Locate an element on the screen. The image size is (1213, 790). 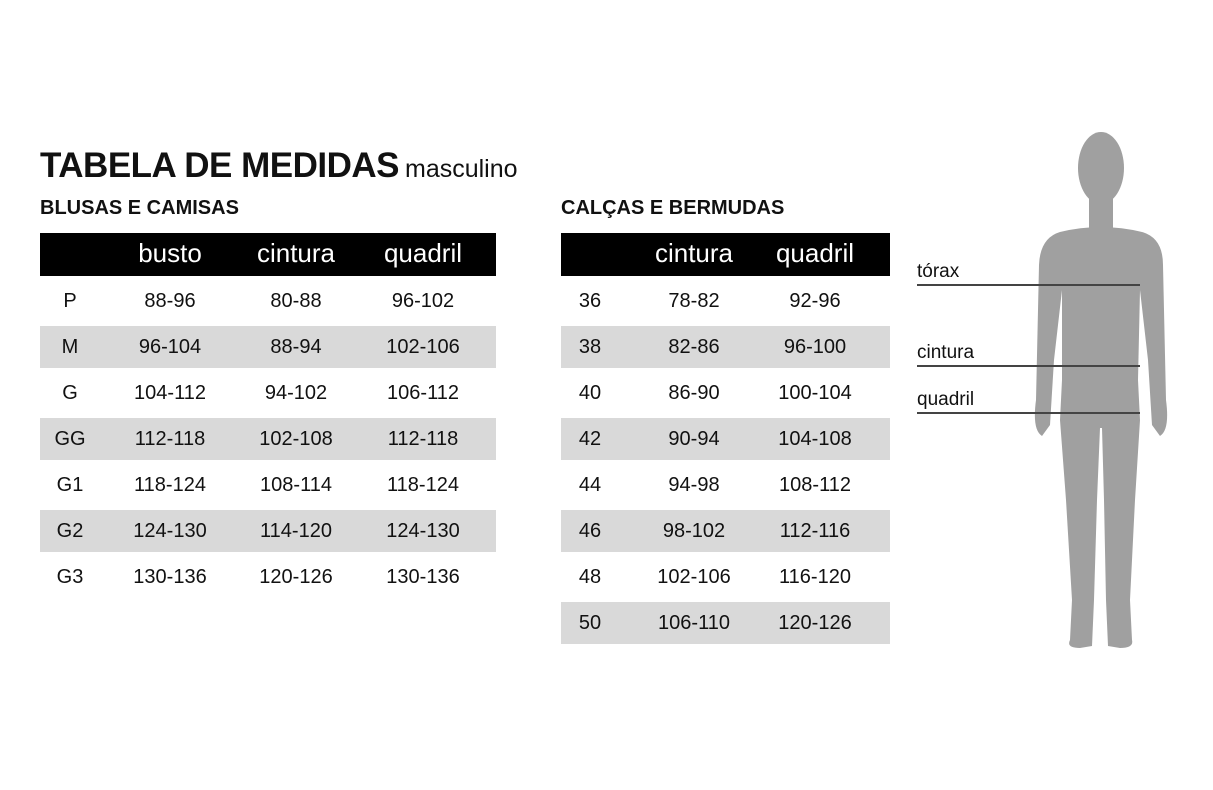
measure-cell: 100-104 is located at coordinates (815, 393).